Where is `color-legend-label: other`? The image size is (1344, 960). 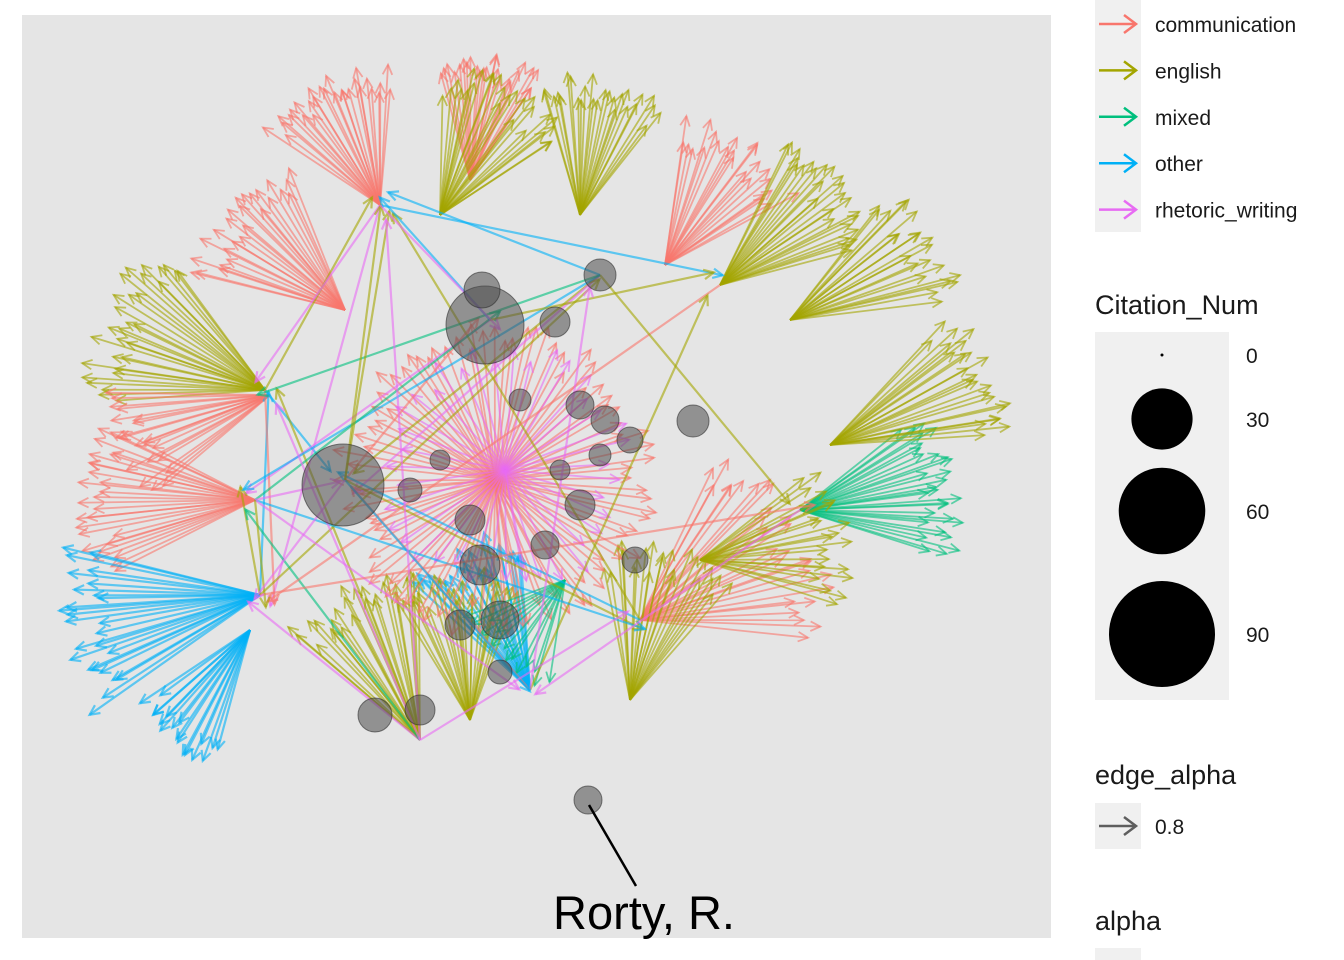
color-legend-label: other is located at coordinates (1179, 164).